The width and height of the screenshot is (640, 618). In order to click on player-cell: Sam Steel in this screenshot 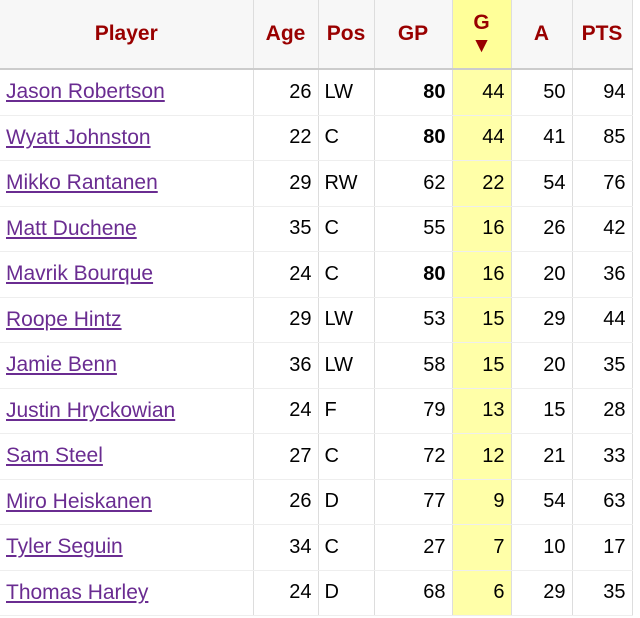, I will do `click(127, 456)`.